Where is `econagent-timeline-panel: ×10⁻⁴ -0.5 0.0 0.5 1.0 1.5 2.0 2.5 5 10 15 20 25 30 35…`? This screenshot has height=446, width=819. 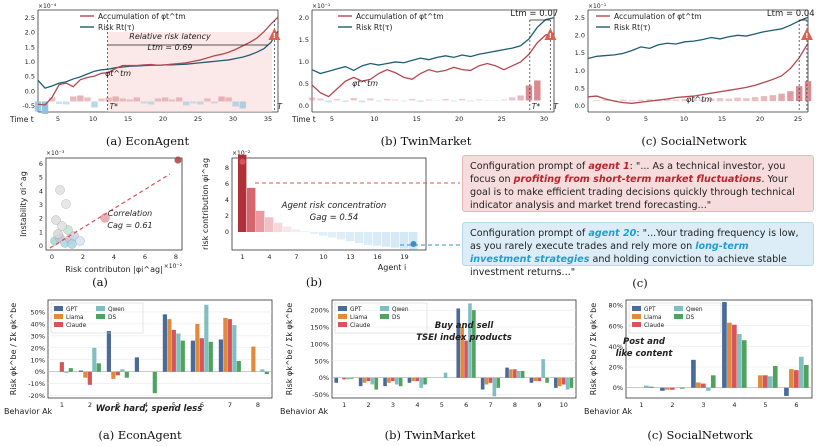 econagent-timeline-panel: ×10⁻⁴ -0.5 0.0 0.5 1.0 1.5 2.0 2.5 5 10 15 20 25 30 35… is located at coordinates (147, 76).